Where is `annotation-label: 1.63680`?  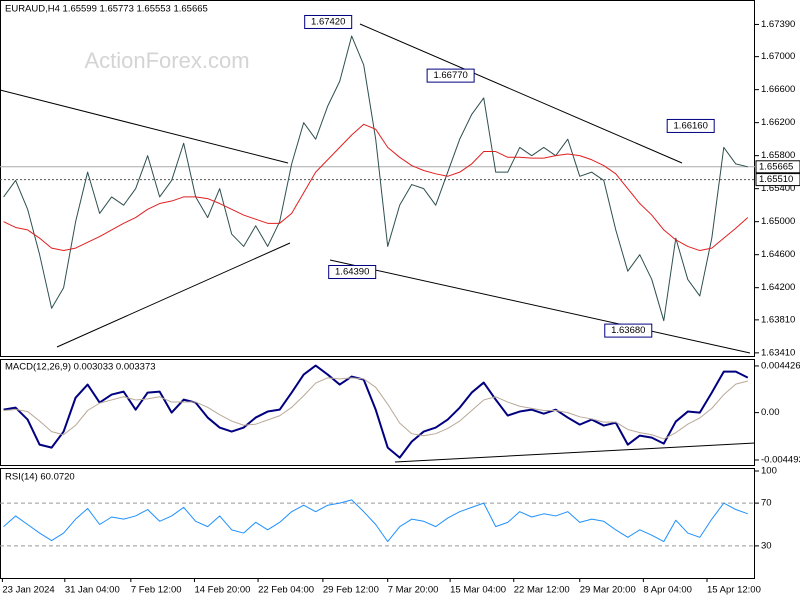
annotation-label: 1.63680 is located at coordinates (628, 330).